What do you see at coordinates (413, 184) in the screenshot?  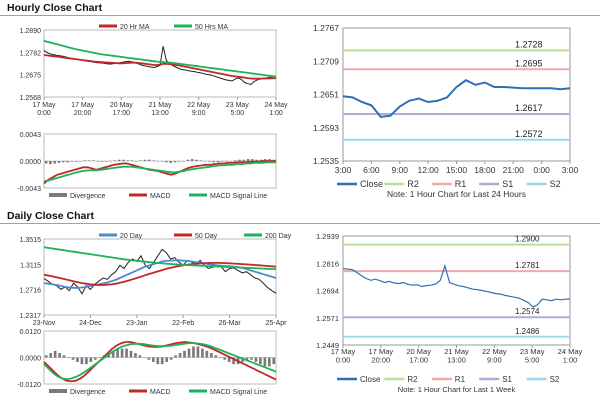 I see `hourly-pivot-legend-label: R2` at bounding box center [413, 184].